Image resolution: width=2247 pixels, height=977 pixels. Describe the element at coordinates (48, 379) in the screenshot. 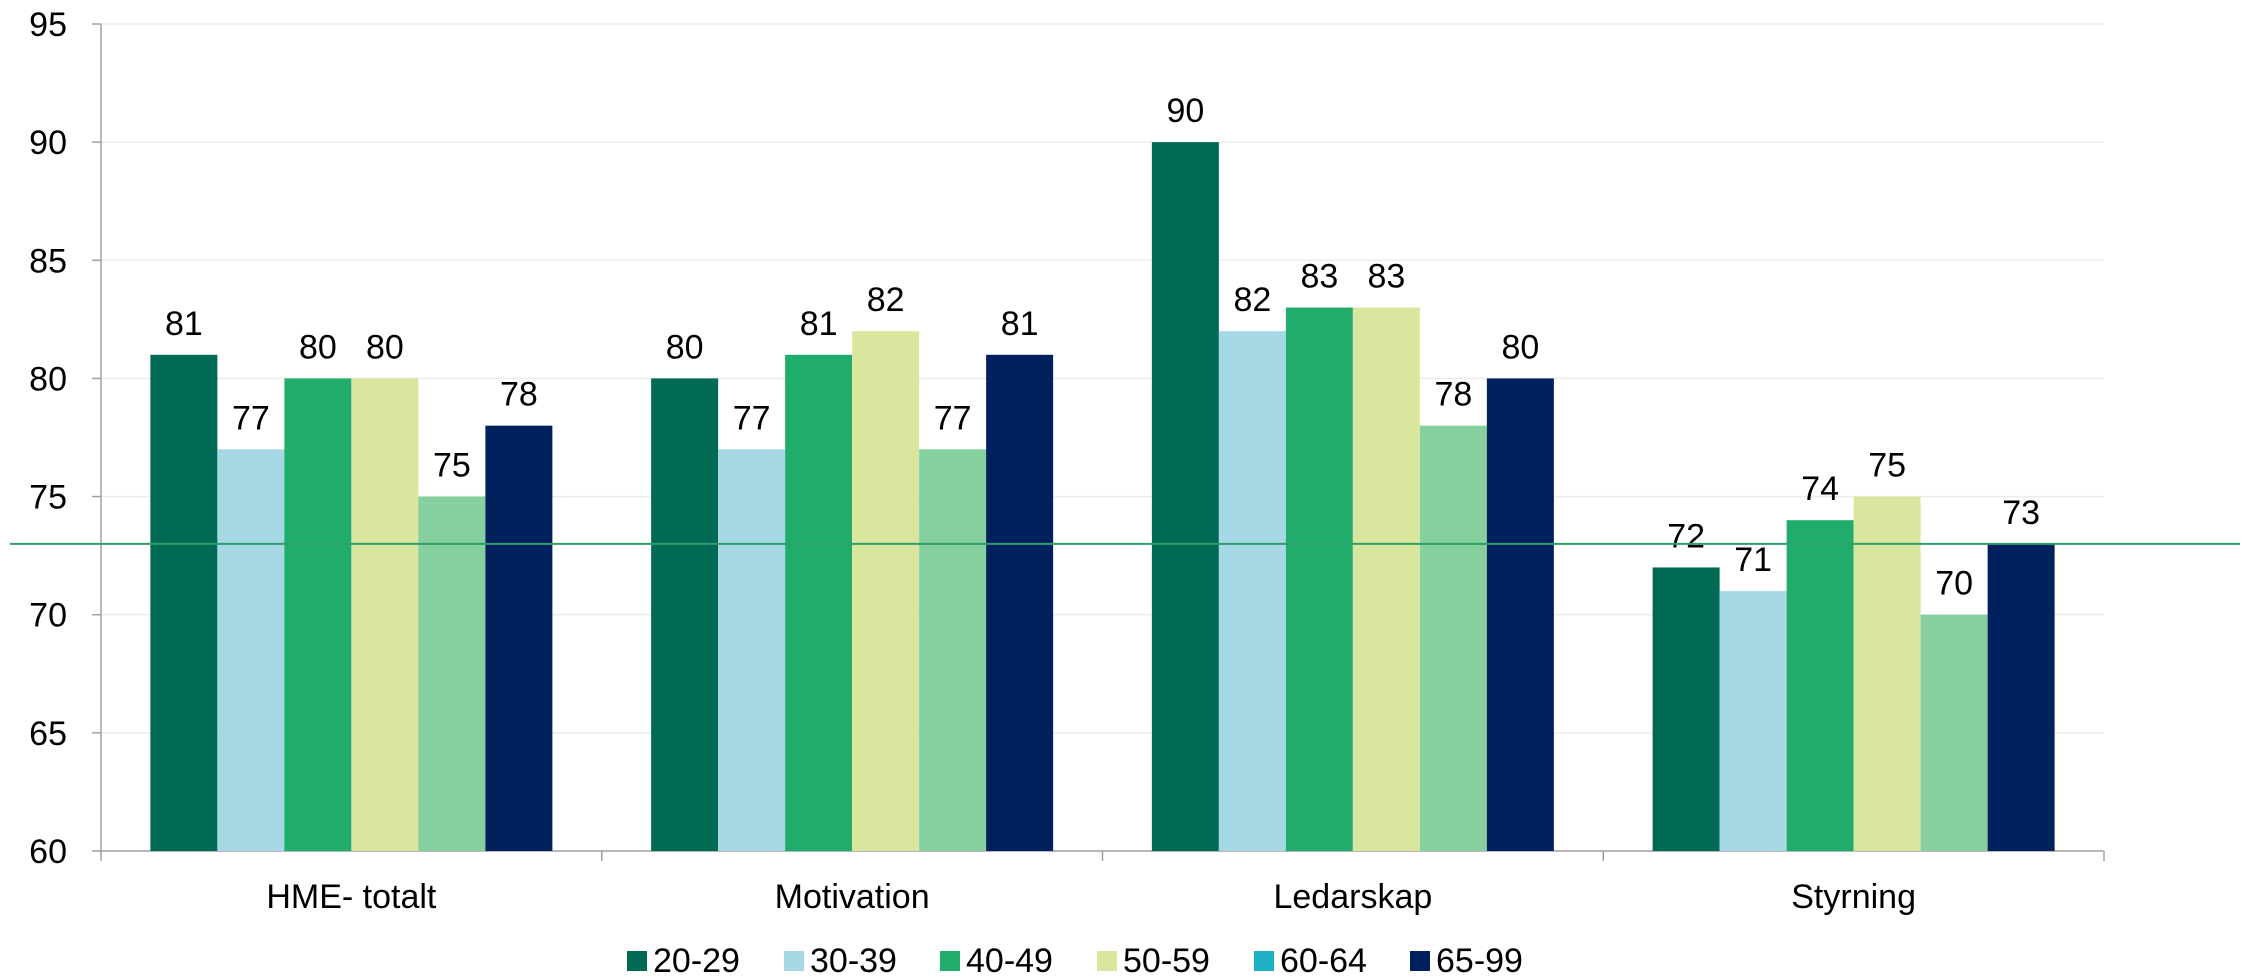

I see `y-tick-label: 80` at that location.